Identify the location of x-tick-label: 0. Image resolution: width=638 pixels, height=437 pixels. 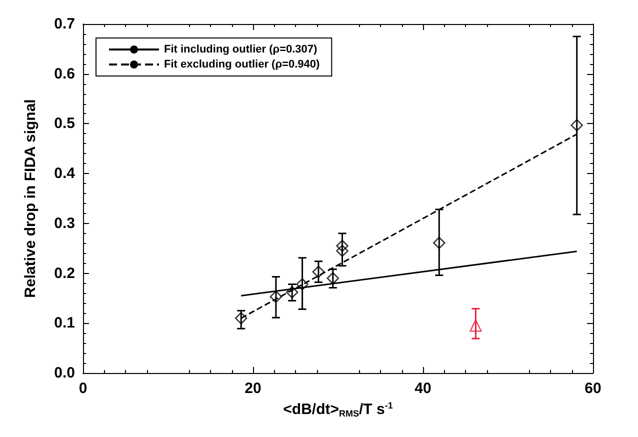
(83, 388).